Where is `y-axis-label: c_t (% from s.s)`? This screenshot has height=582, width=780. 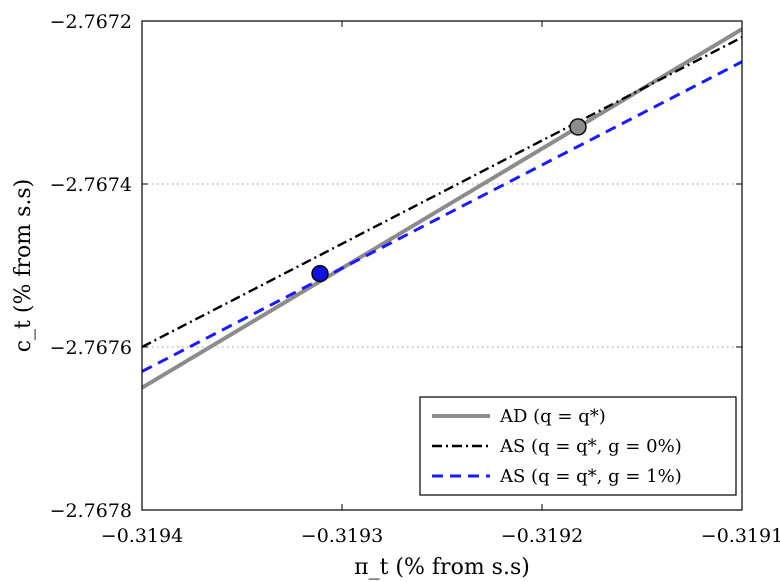 y-axis-label: c_t (% from s.s) is located at coordinates (23, 266).